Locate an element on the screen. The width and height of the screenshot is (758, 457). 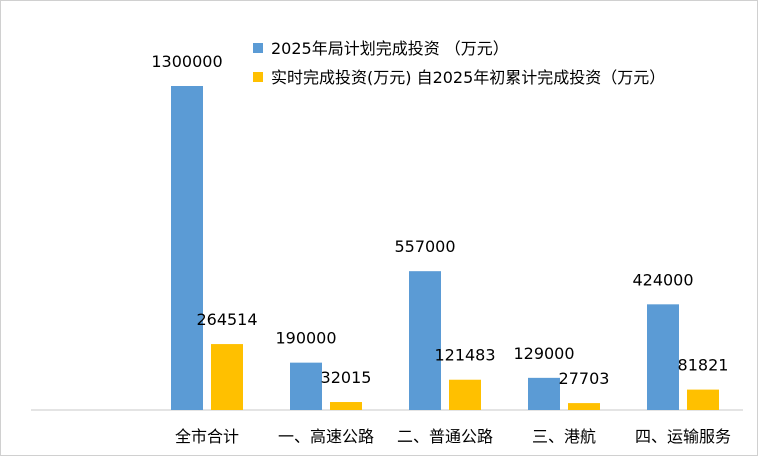
data-label-s2-c2: 32015 is located at coordinates (346, 377).